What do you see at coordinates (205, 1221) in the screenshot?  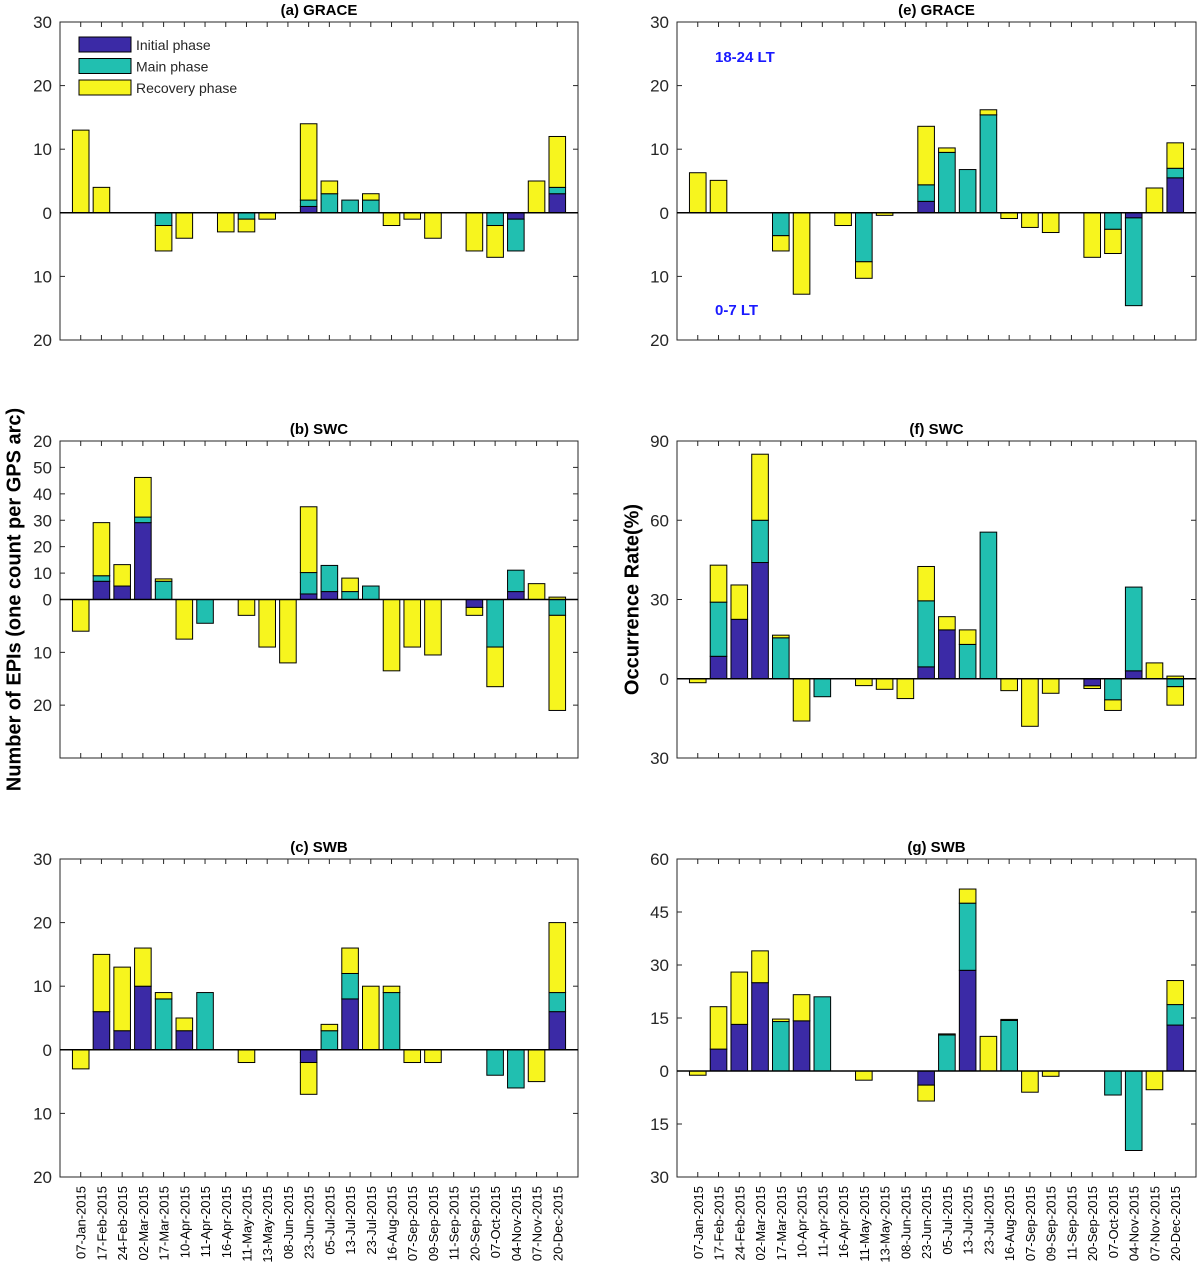 I see `x-tick-label: 11-Apr-2015` at bounding box center [205, 1221].